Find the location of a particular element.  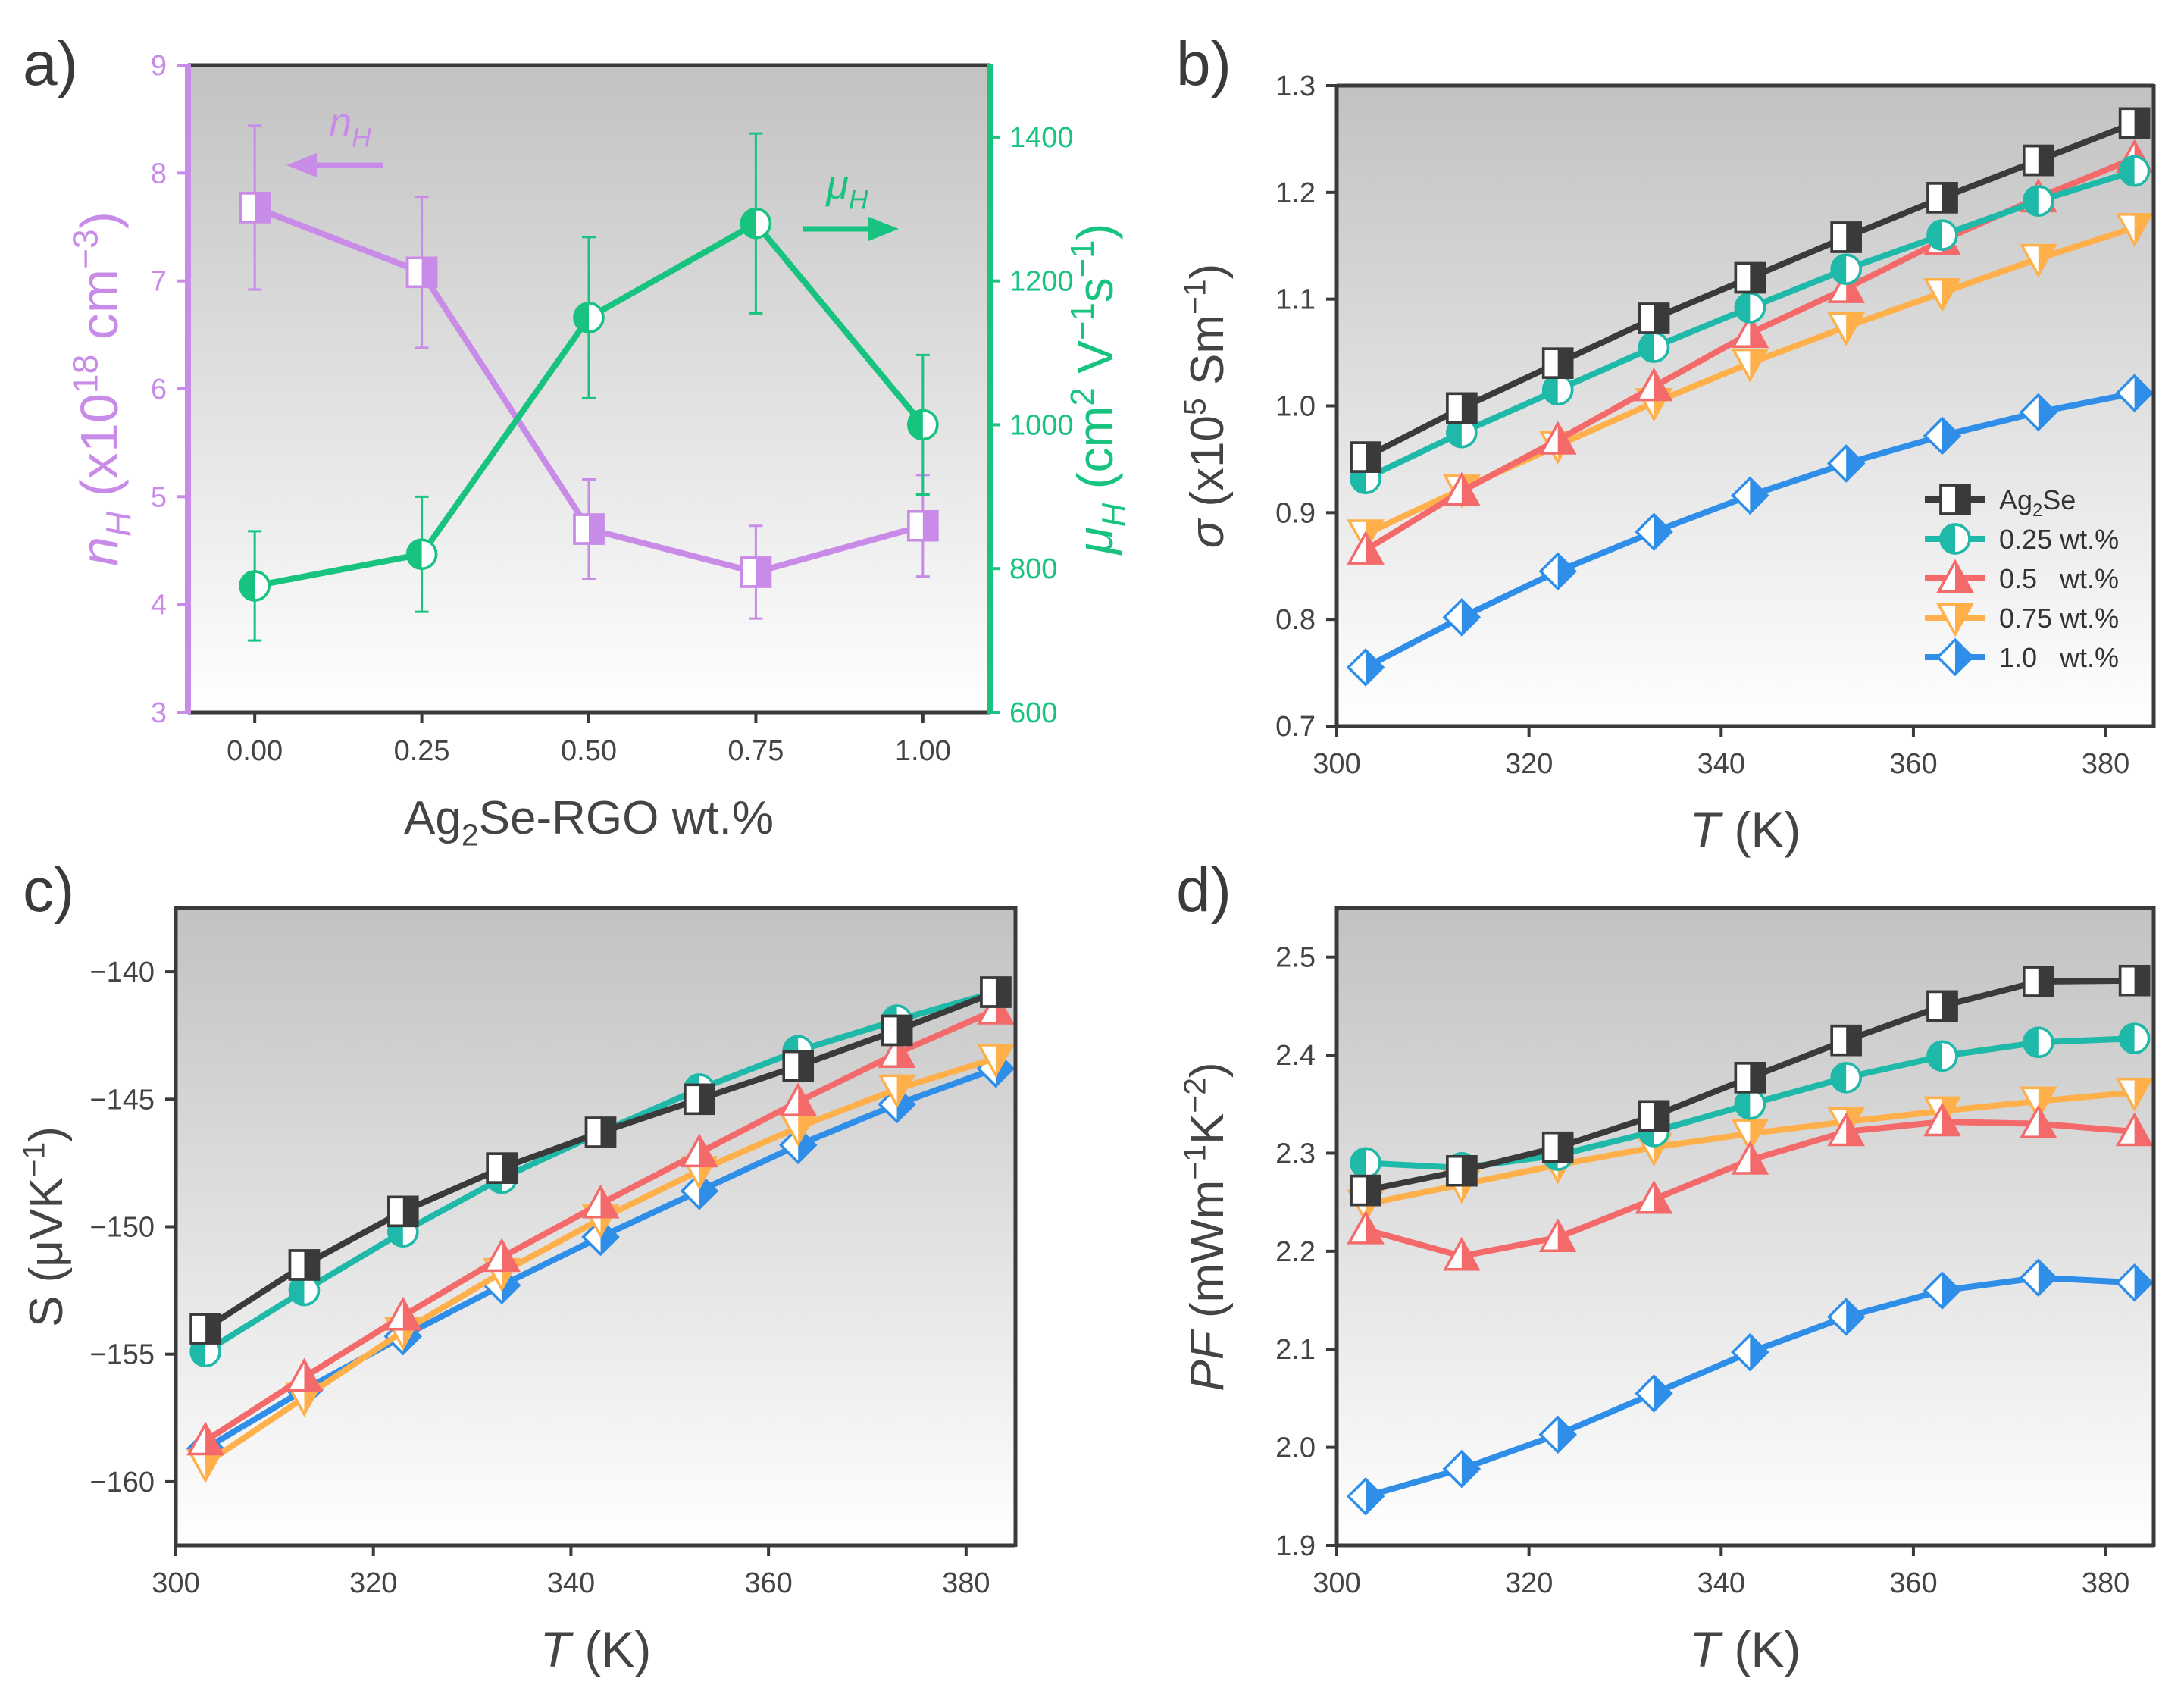

y-tick-label: 1.2 is located at coordinates (1295, 193).